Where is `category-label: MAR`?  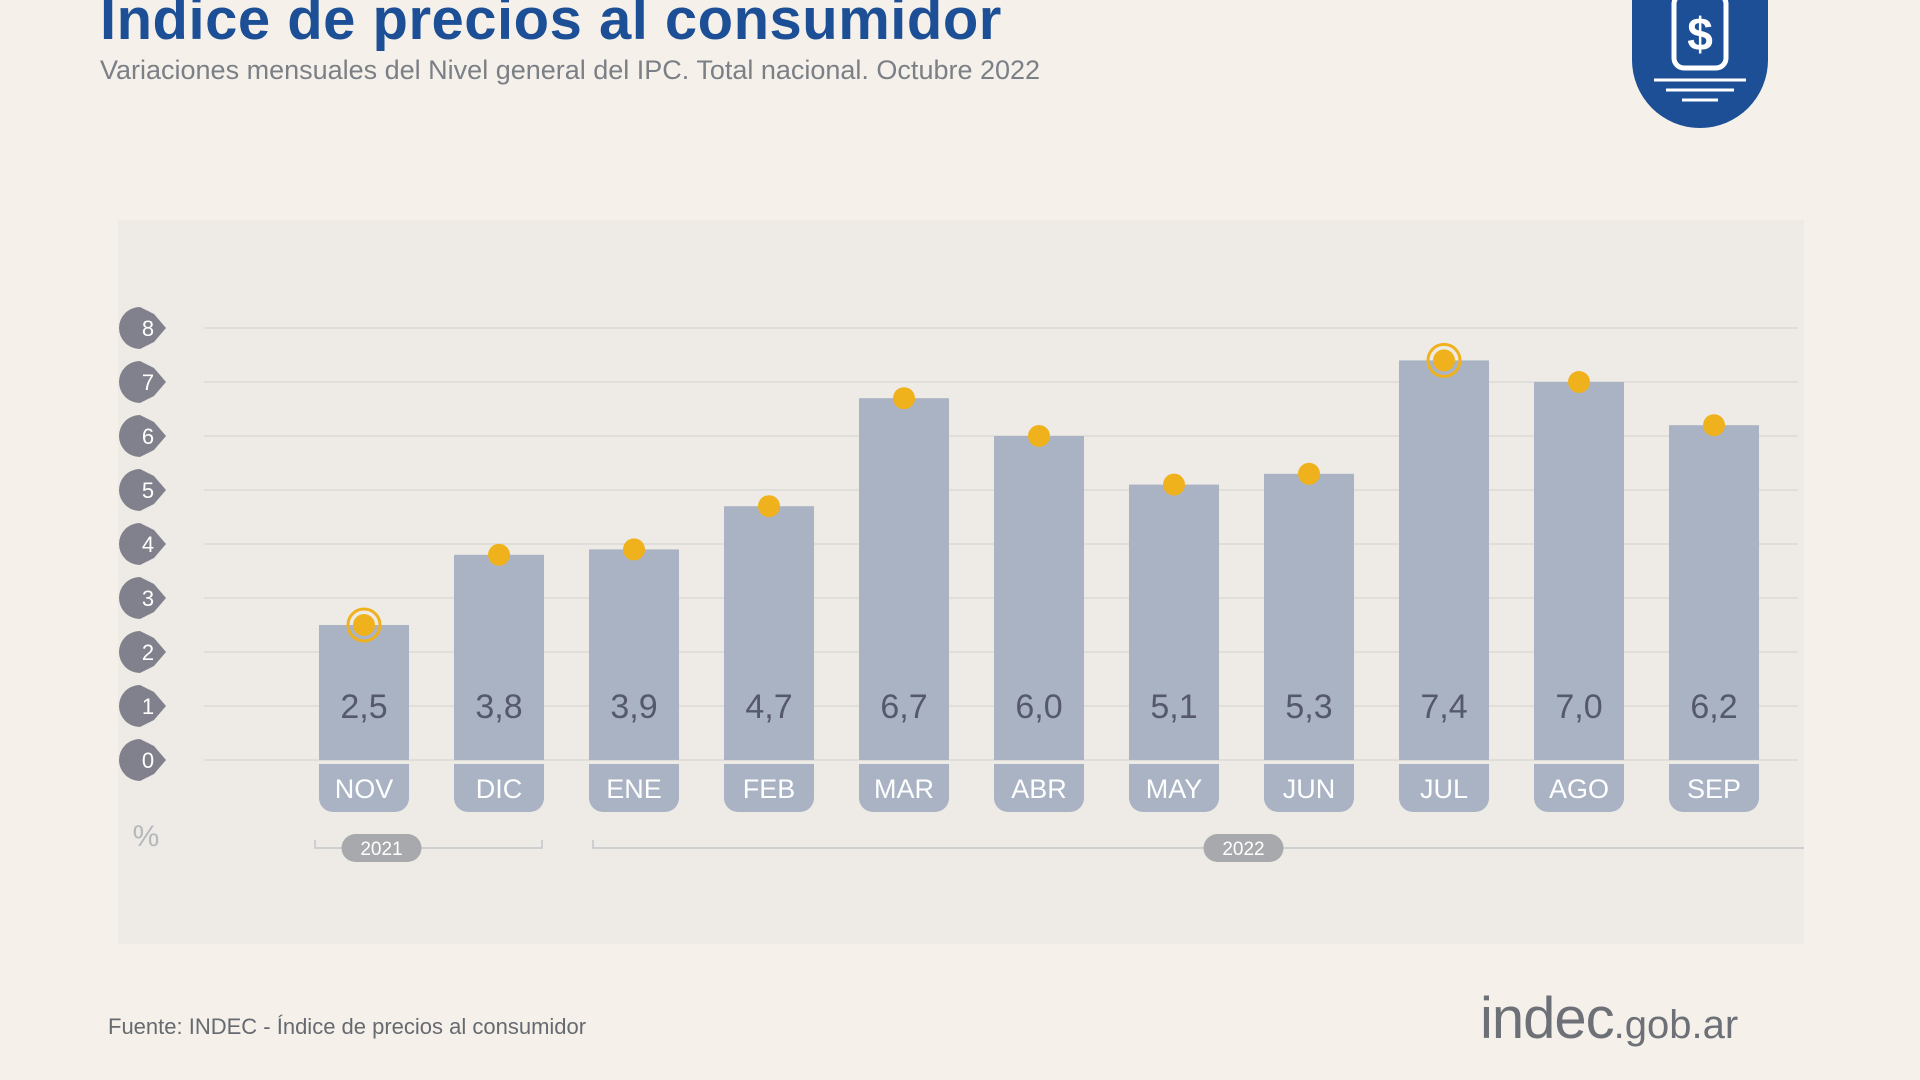 category-label: MAR is located at coordinates (904, 789).